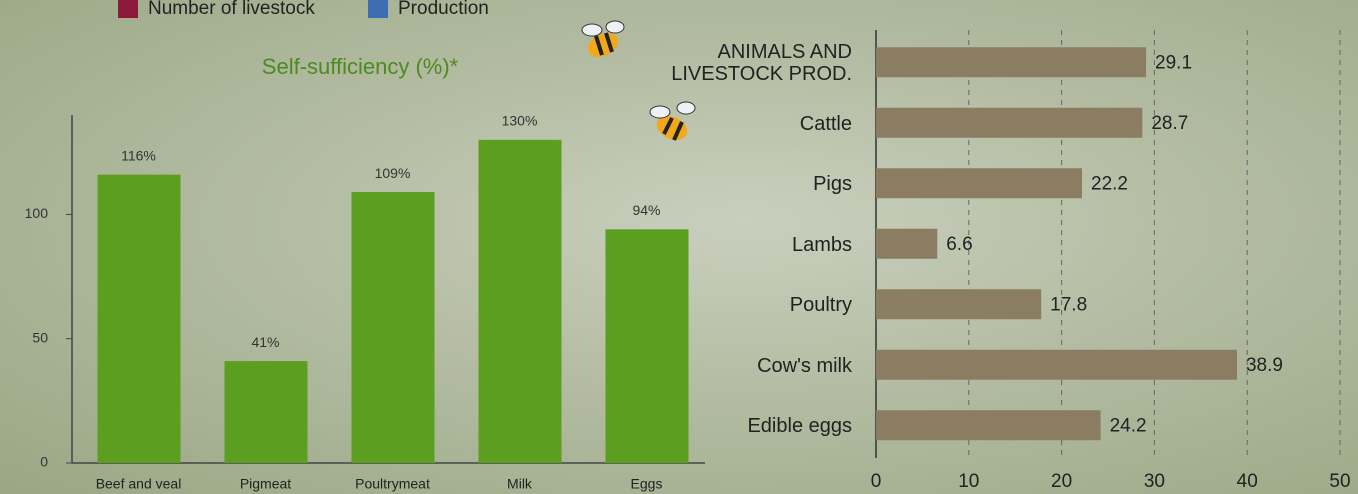  What do you see at coordinates (231, 9) in the screenshot?
I see `legend-label: Number of livestock` at bounding box center [231, 9].